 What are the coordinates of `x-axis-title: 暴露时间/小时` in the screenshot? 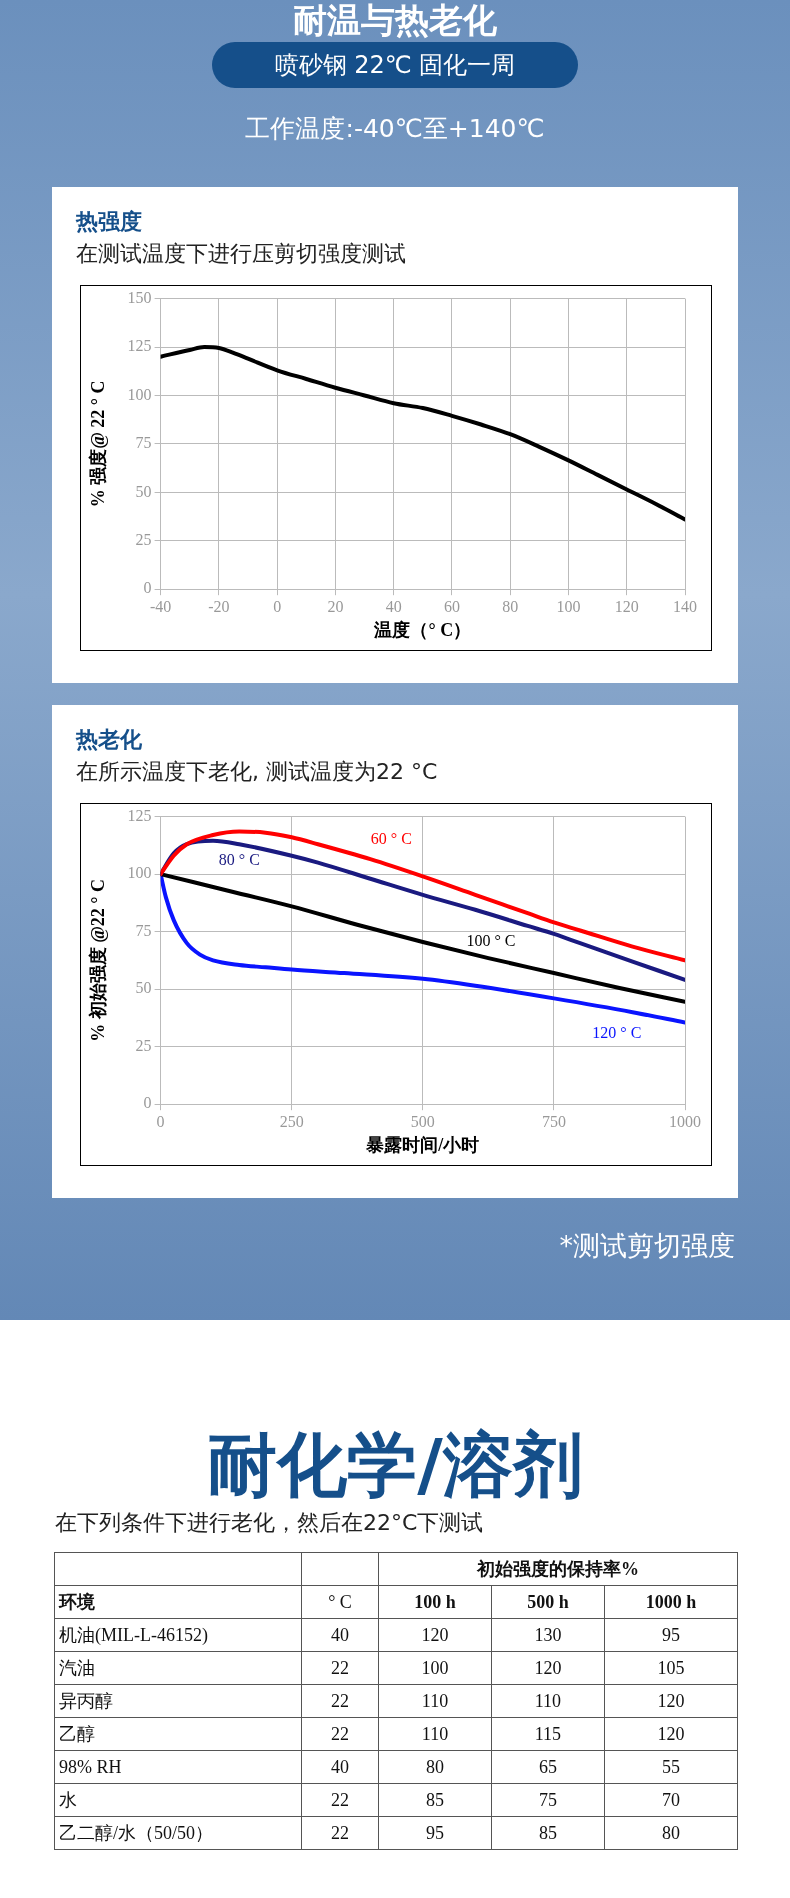 It's located at (422, 1144).